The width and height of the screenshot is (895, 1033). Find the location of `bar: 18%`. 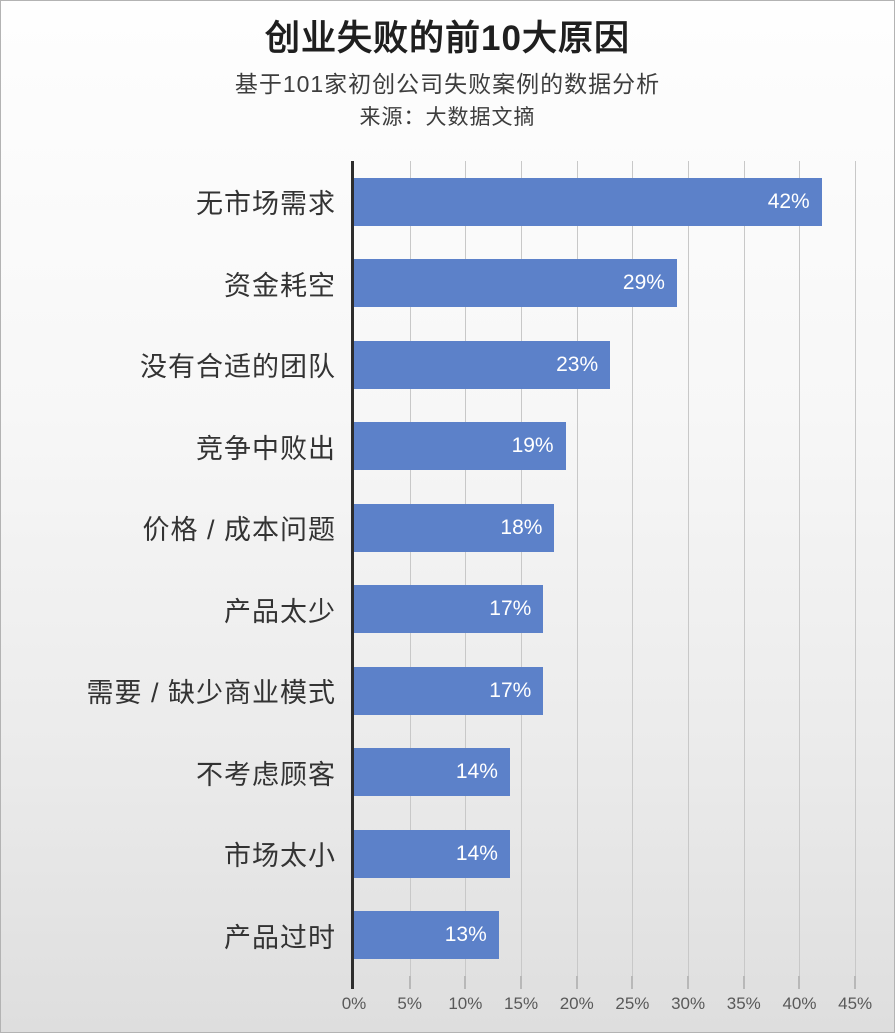

bar: 18% is located at coordinates (454, 527).